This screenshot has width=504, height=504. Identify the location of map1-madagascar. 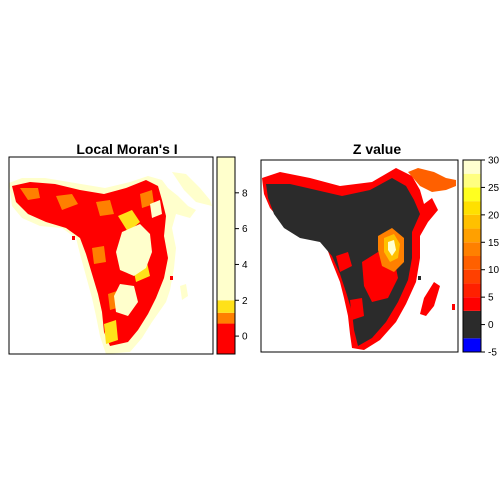
(184, 292).